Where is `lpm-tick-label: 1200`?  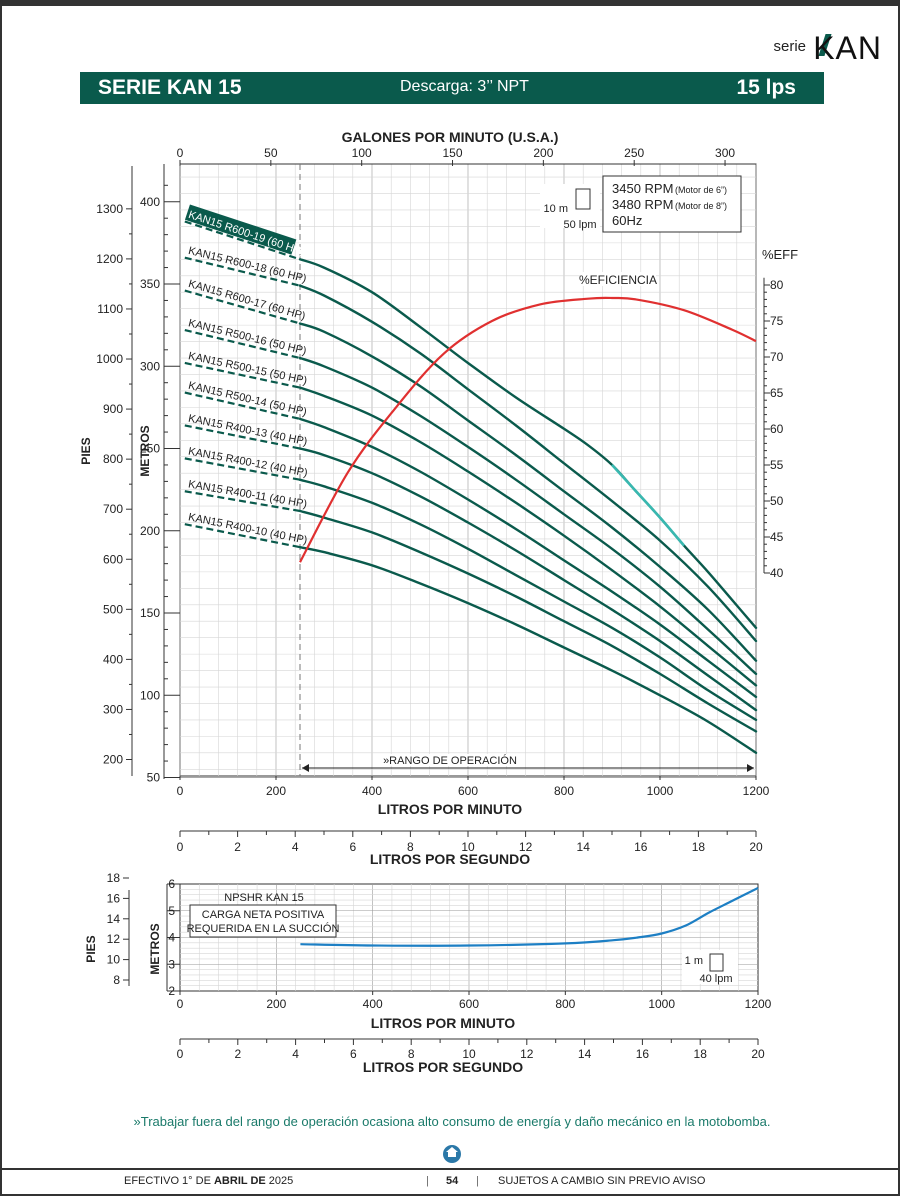 lpm-tick-label: 1200 is located at coordinates (756, 791).